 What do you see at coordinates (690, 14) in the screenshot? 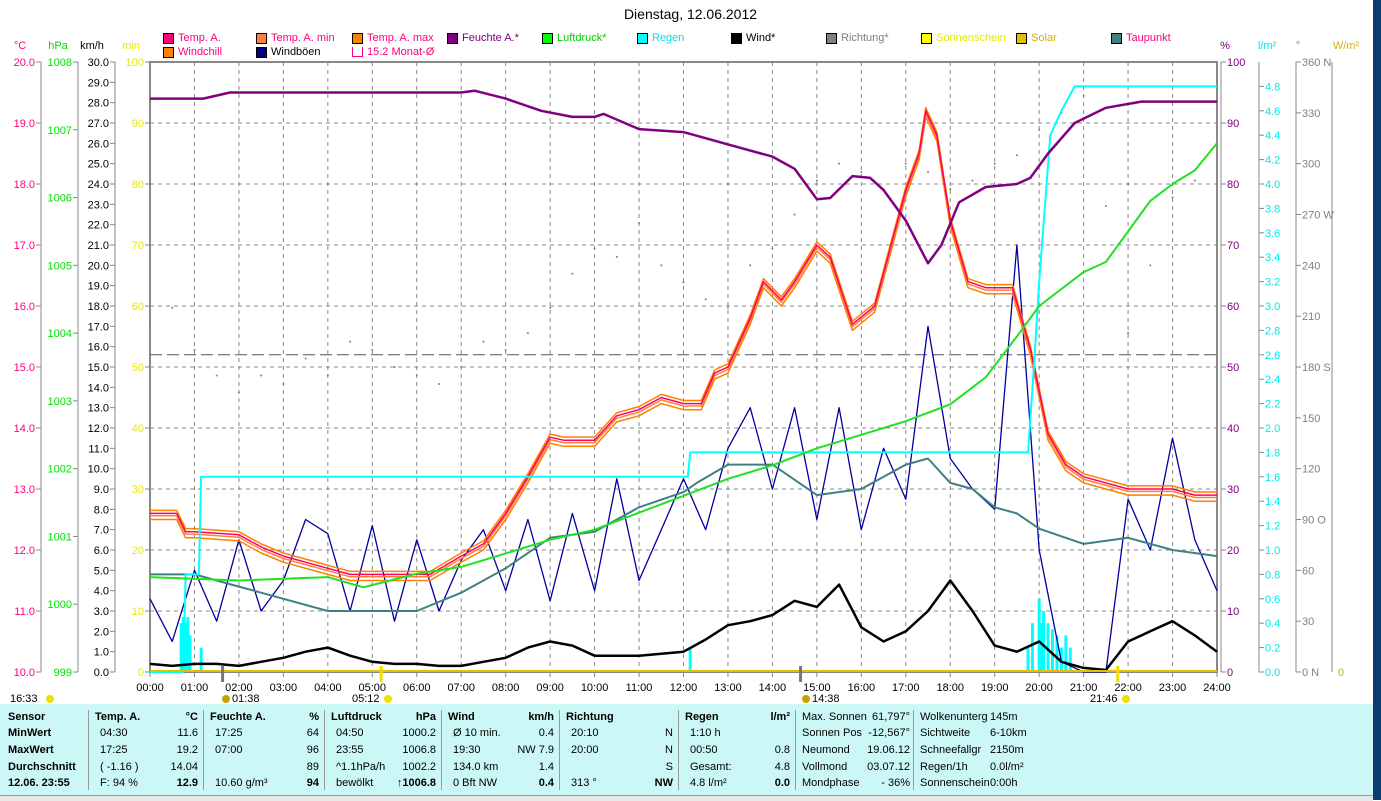
I see `chart-title: Dienstag, 12.06.2012` at bounding box center [690, 14].